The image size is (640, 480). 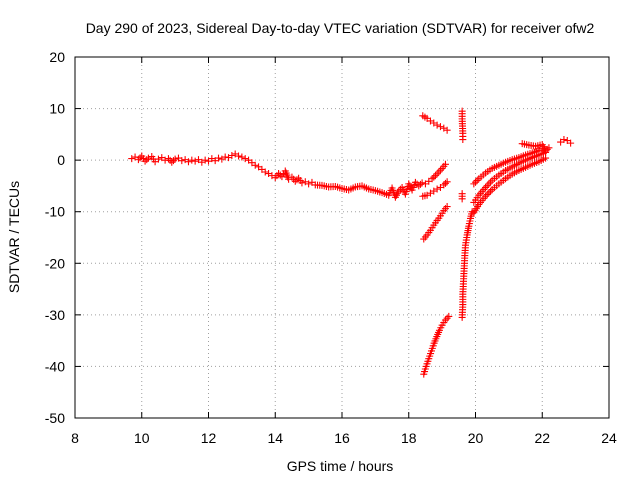 I want to click on y-tick-label: 0, so click(x=61, y=160).